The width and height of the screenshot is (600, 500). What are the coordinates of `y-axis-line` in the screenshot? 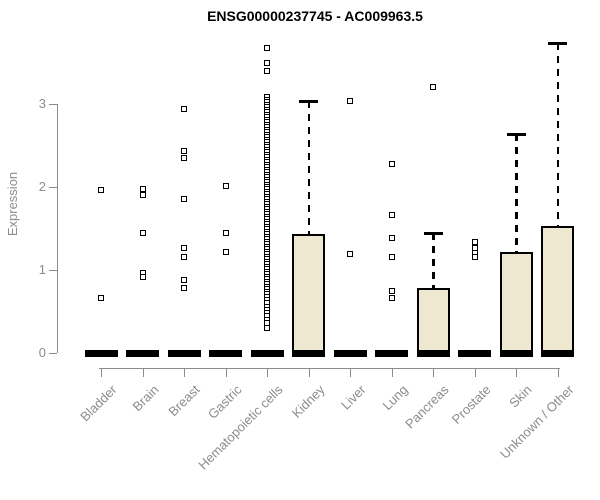 It's located at (57, 228).